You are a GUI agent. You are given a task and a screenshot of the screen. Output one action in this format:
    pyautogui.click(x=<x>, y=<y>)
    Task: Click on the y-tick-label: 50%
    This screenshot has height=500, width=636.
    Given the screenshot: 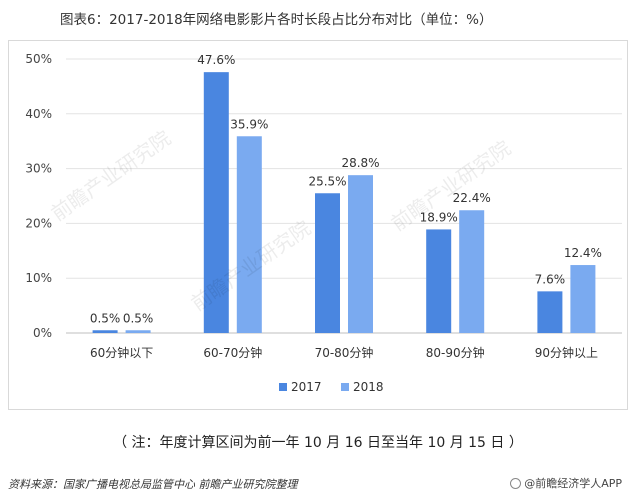 What is the action you would take?
    pyautogui.click(x=38, y=59)
    